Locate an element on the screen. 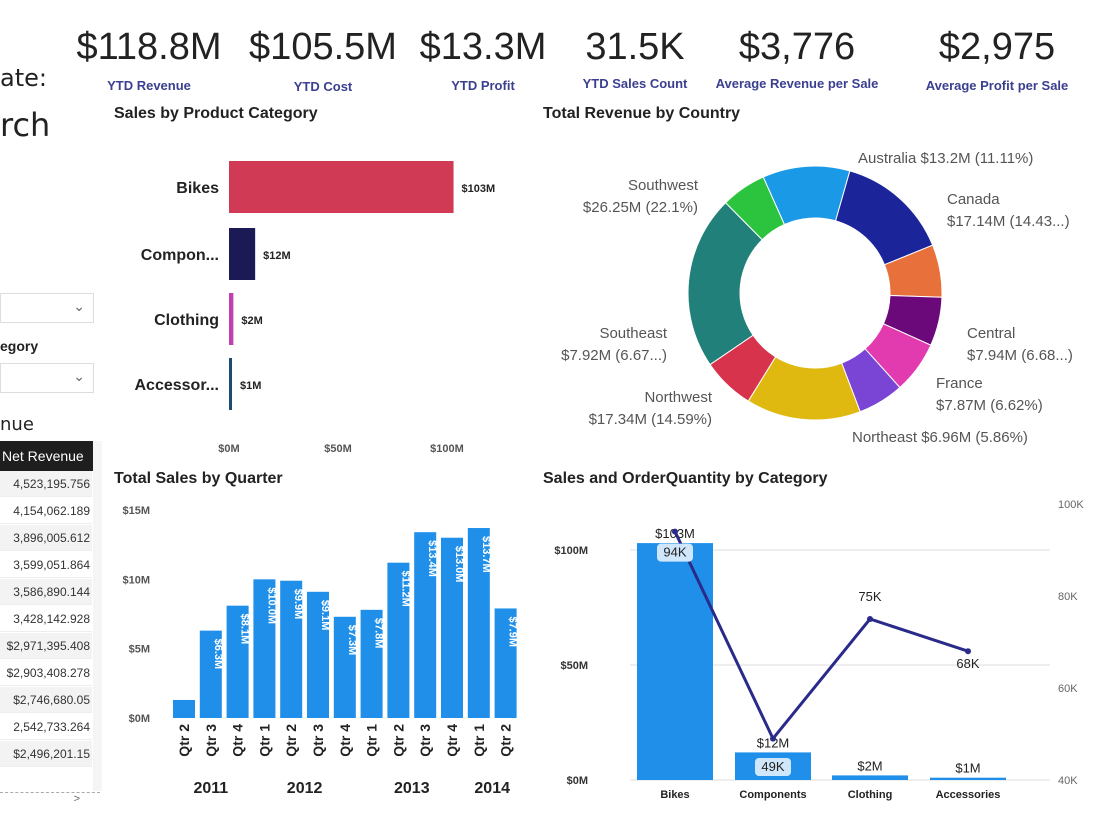 This screenshot has height=825, width=1100. y-left-tick-label: $0M is located at coordinates (577, 781).